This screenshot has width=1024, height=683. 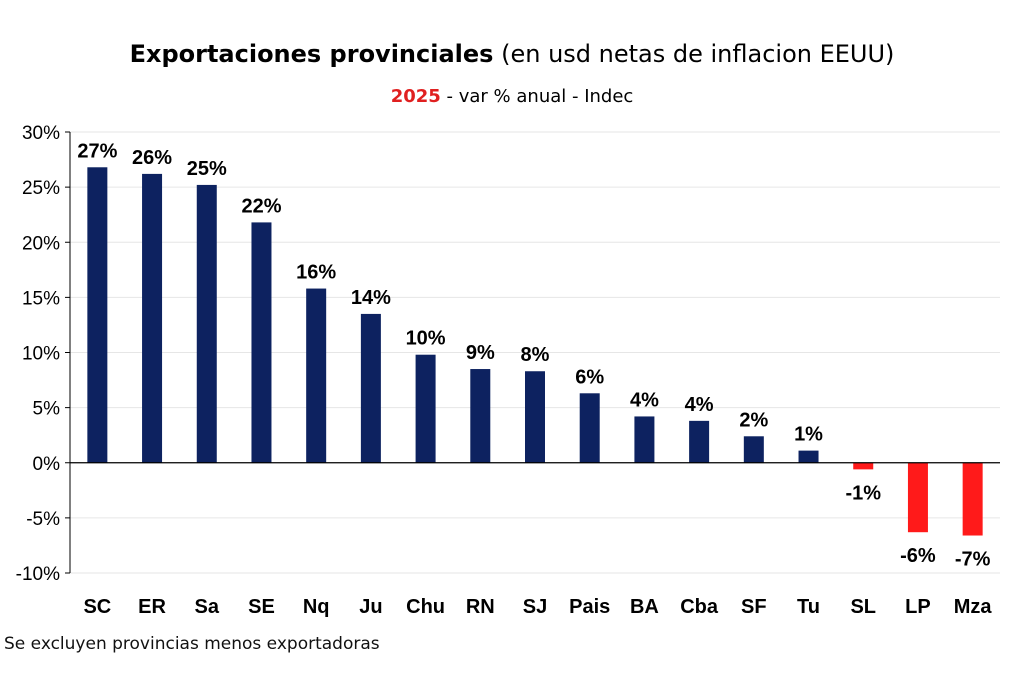 I want to click on x-tick-label: SF, so click(x=754, y=607).